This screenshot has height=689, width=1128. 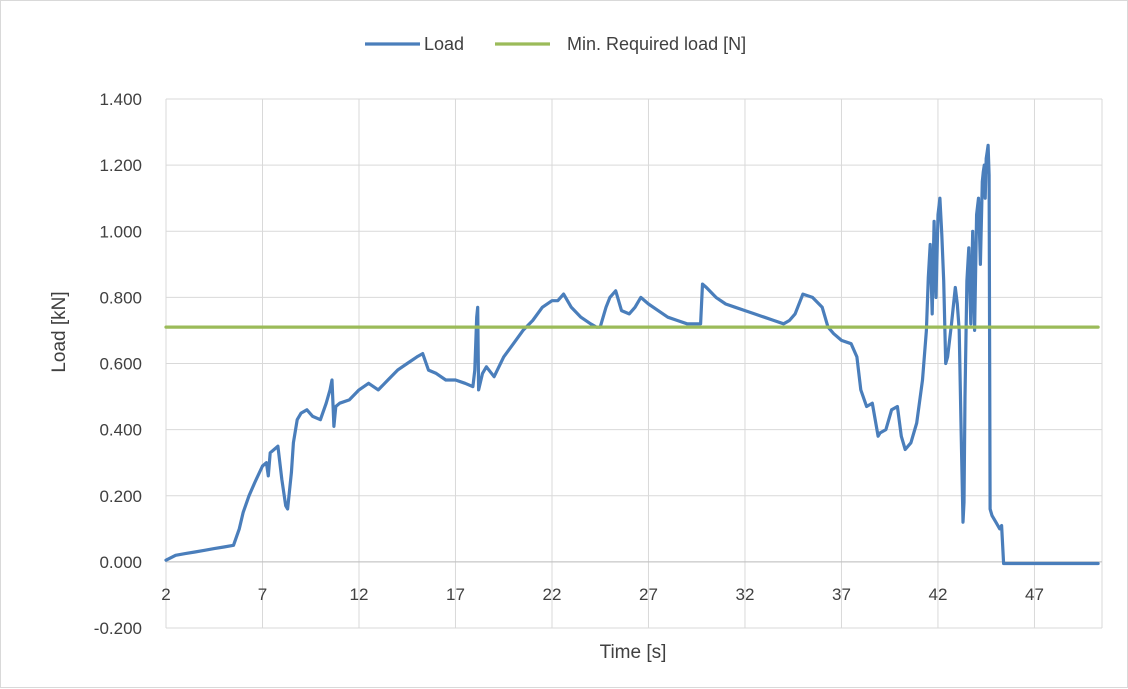 I want to click on y-tick-label: 0.000, so click(x=120, y=562).